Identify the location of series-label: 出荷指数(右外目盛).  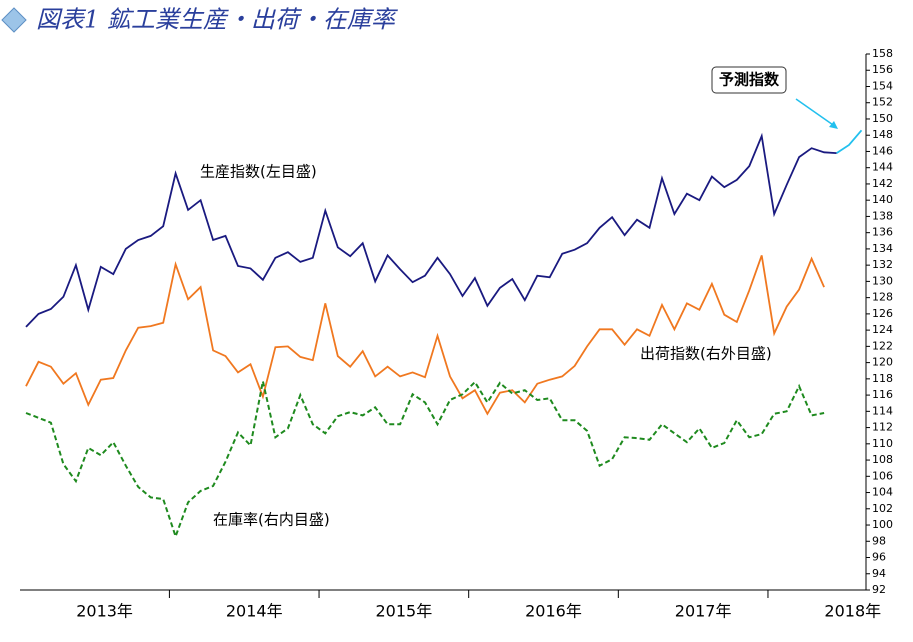
(706, 354).